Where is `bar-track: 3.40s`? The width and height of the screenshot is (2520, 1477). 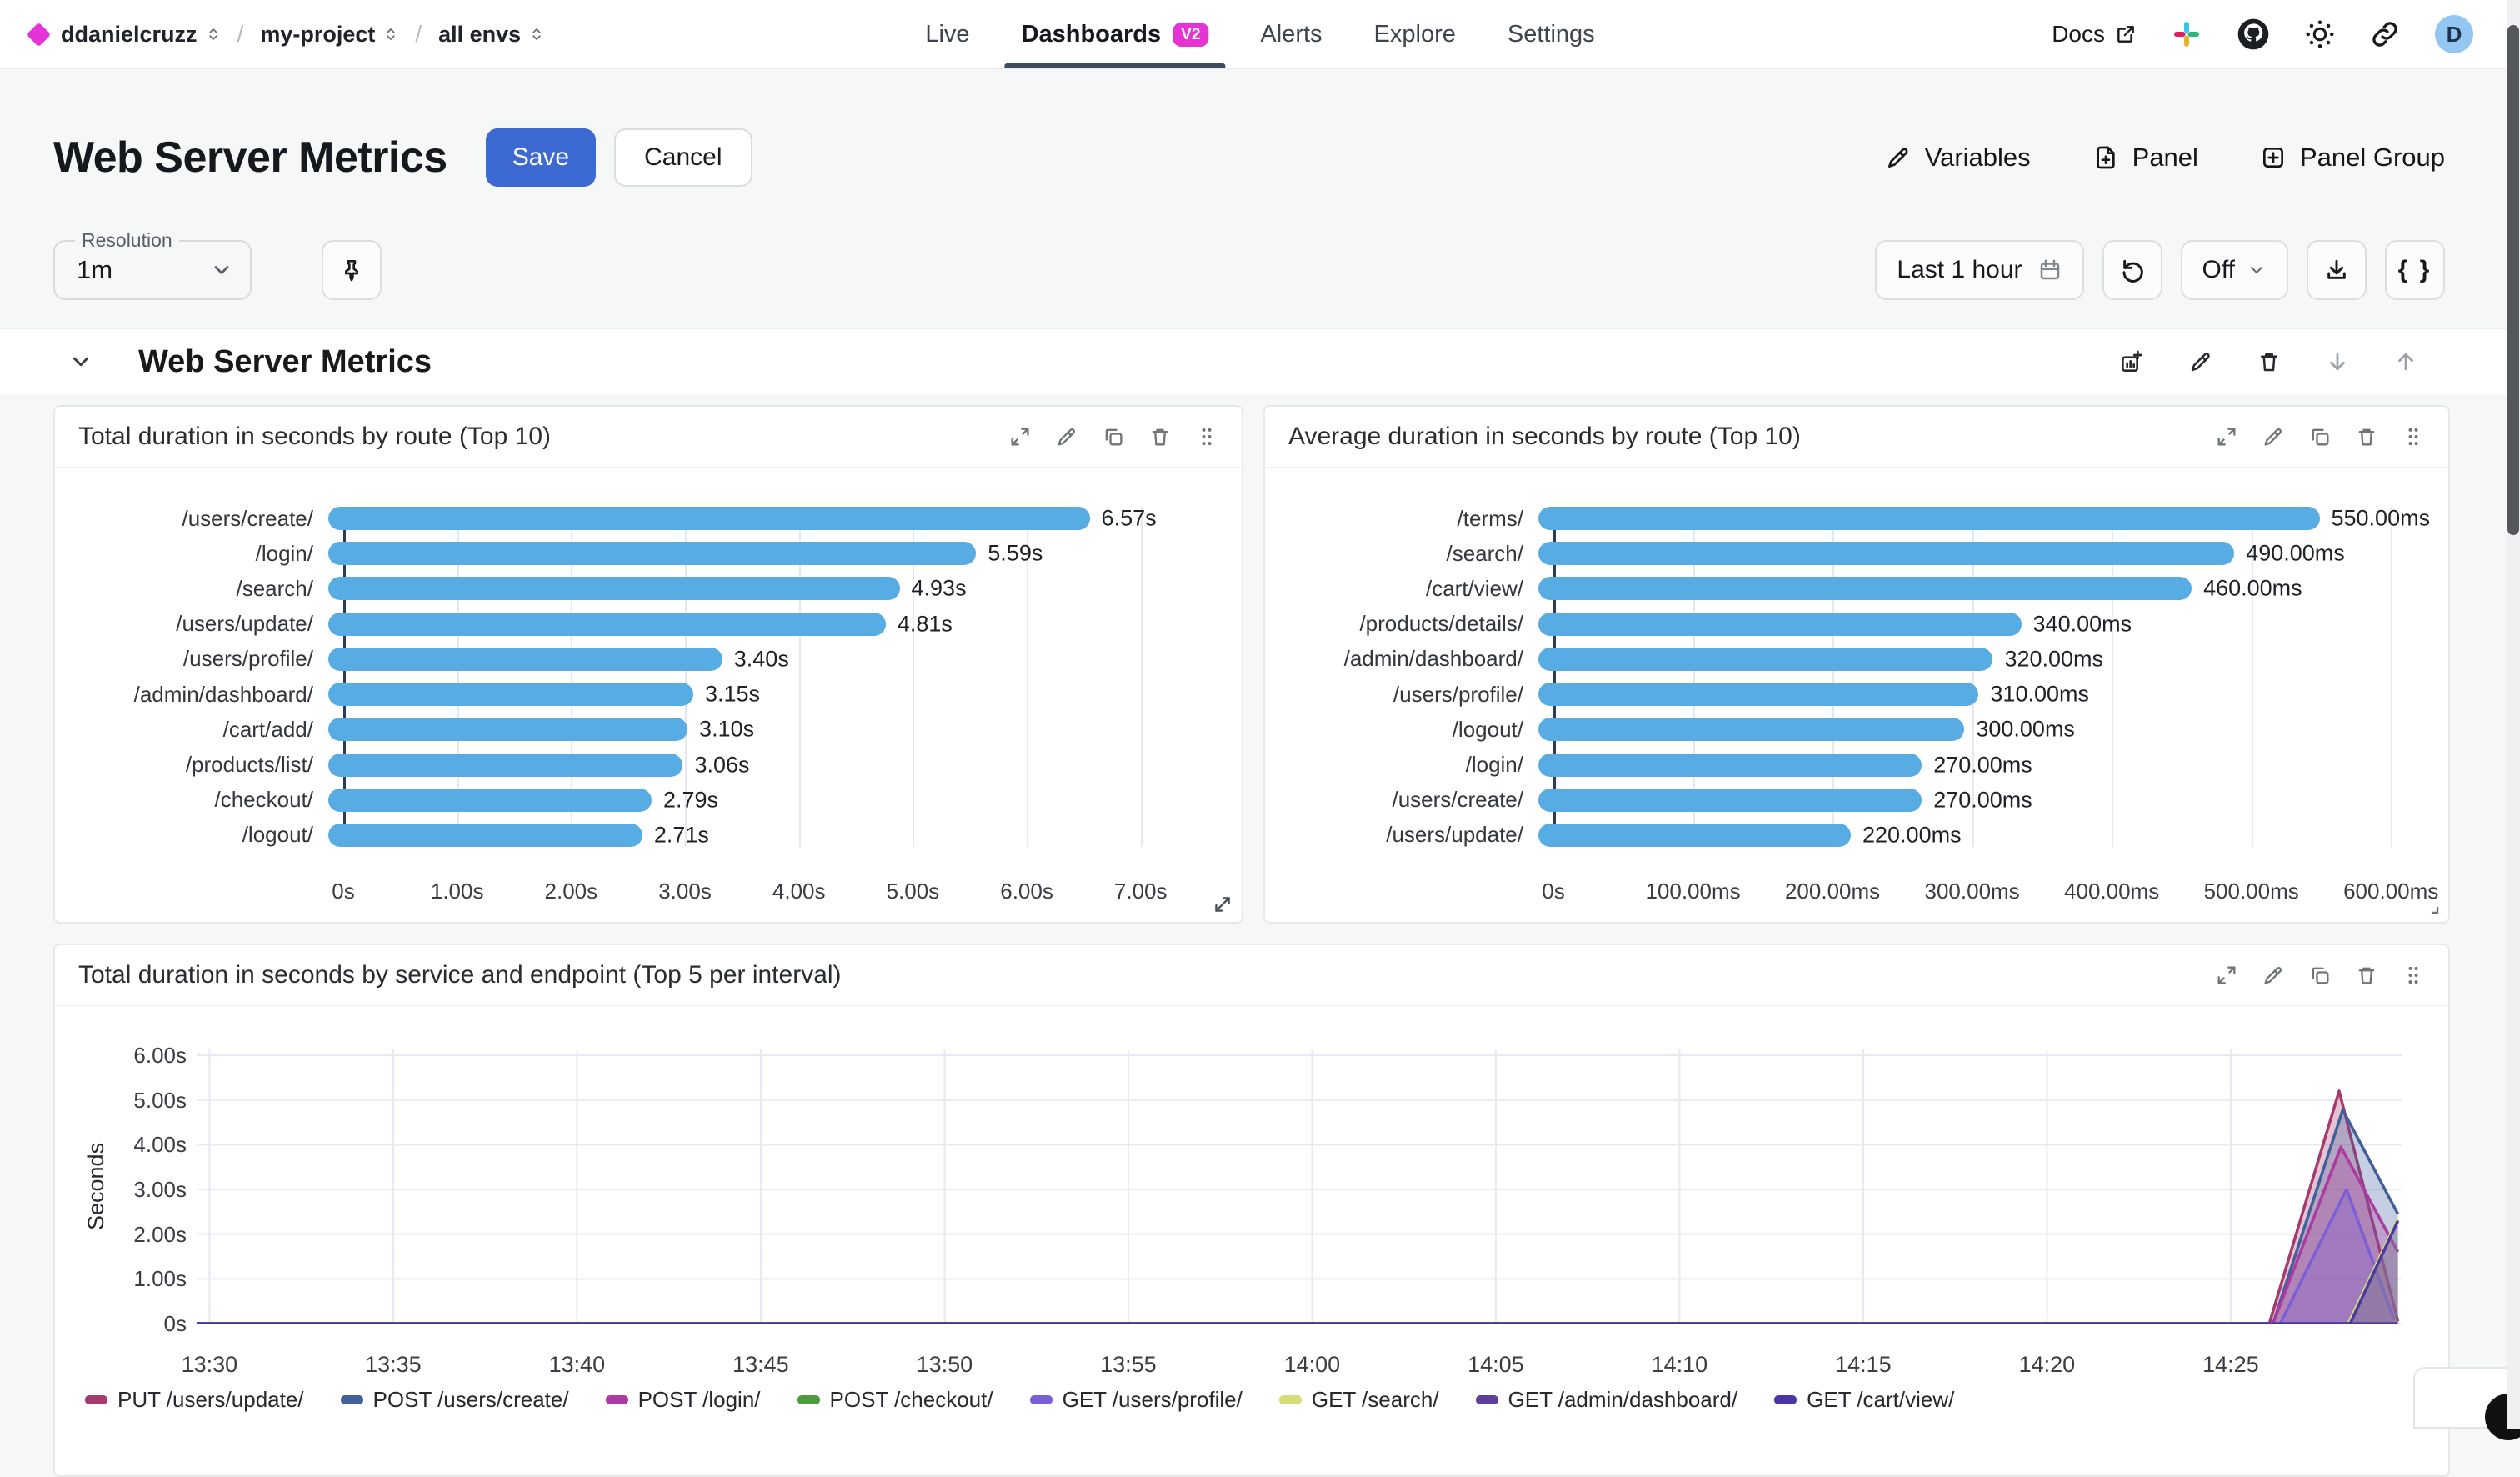 bar-track: 3.40s is located at coordinates (767, 659).